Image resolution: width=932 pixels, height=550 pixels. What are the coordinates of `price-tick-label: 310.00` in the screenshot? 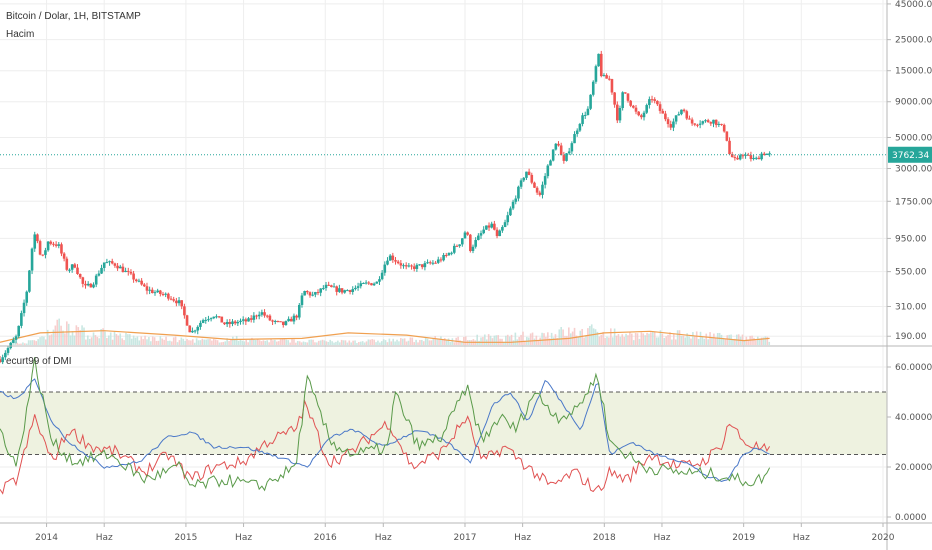 It's located at (911, 307).